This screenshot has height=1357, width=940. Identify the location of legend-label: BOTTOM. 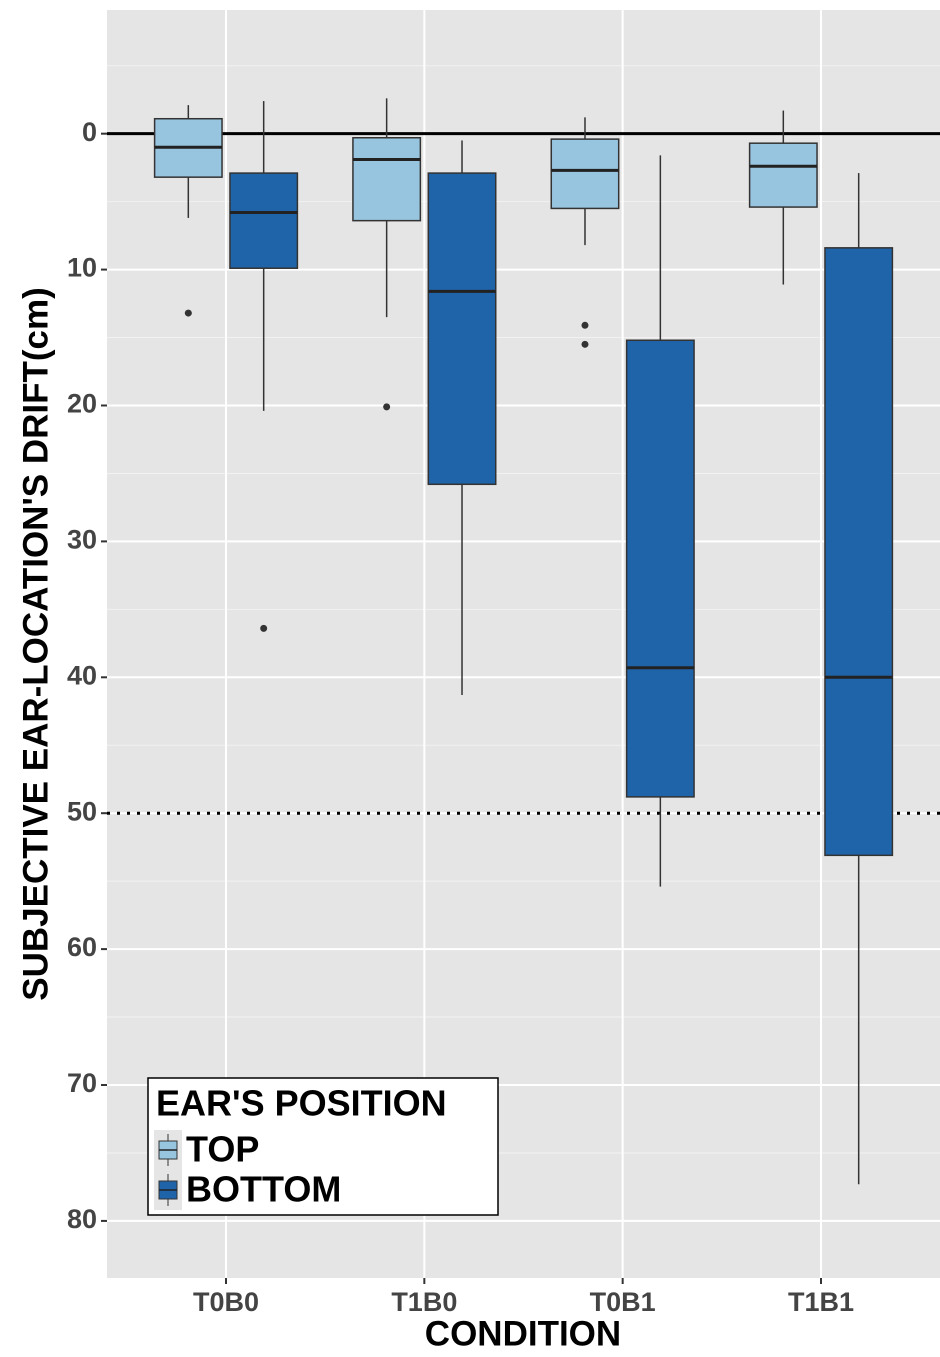
(263, 1189).